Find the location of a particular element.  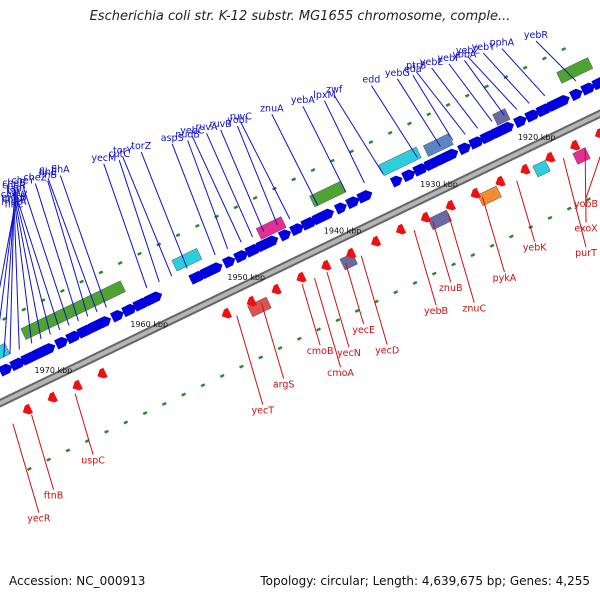

gene-label: yecM is located at coordinates (103, 158).